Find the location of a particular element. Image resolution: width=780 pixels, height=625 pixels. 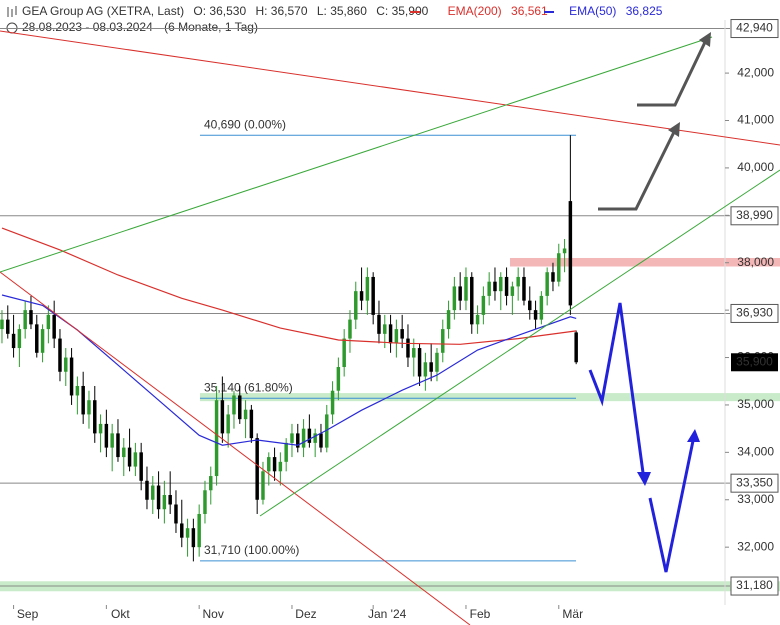

low: L: 35,860 is located at coordinates (342, 11).